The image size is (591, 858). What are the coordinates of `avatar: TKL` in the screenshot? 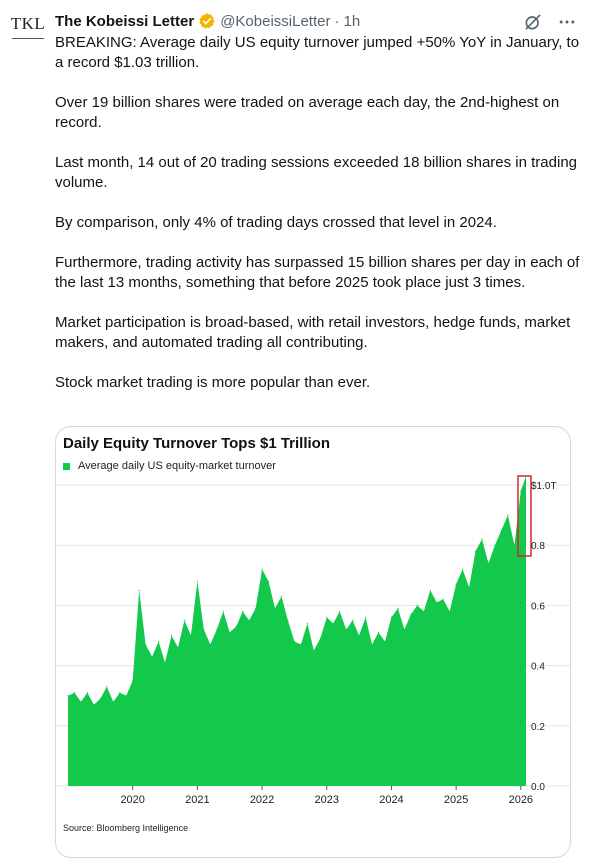 It's located at (28, 34).